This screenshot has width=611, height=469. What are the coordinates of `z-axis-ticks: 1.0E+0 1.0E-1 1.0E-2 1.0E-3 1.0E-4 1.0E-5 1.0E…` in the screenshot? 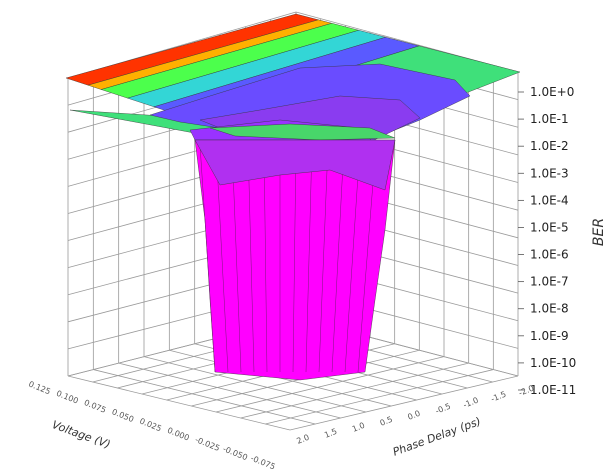 It's located at (547, 241).